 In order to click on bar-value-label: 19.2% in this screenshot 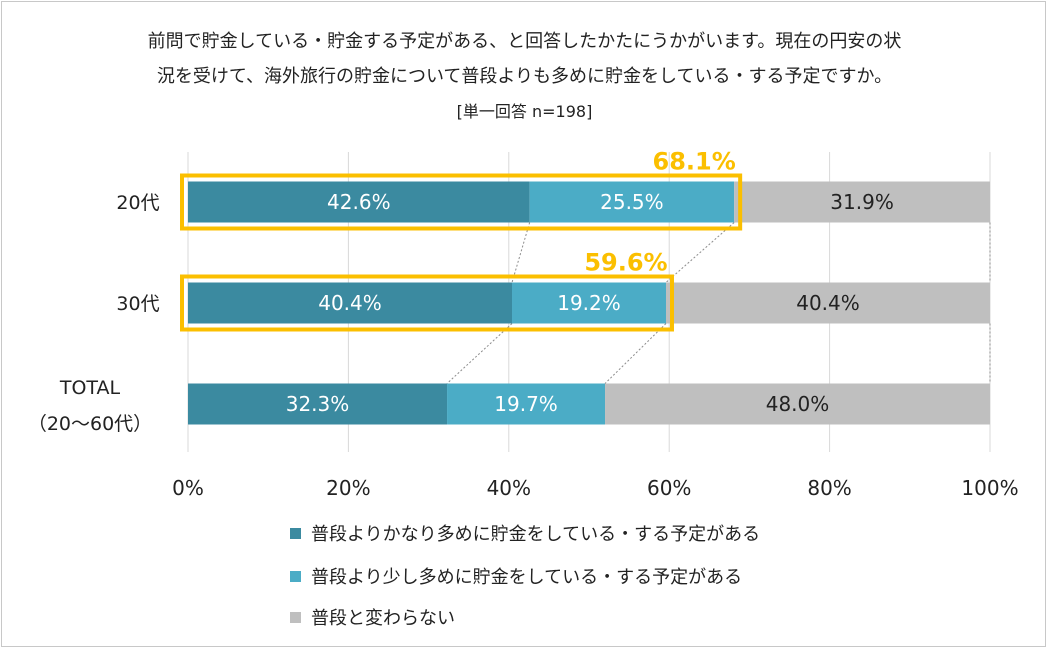, I will do `click(589, 303)`.